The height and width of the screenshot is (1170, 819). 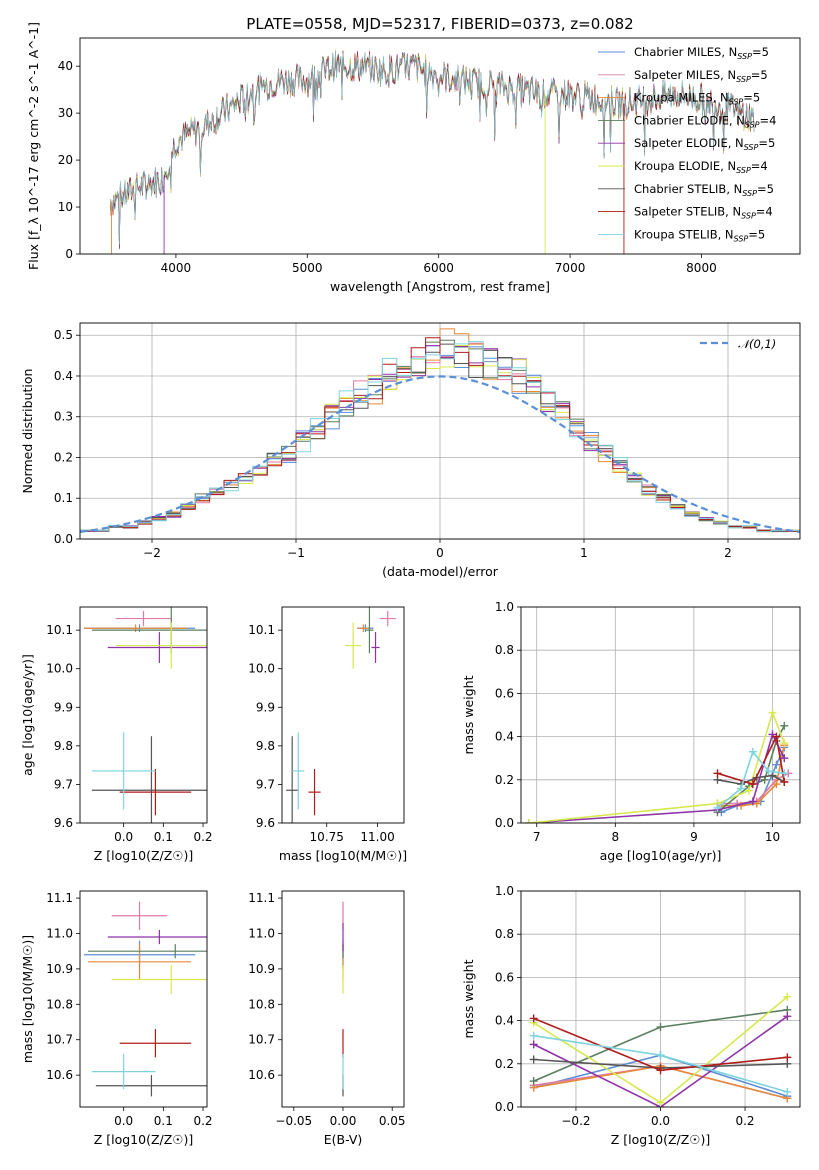 I want to click on y-tick-label: 0.4, so click(x=504, y=1021).